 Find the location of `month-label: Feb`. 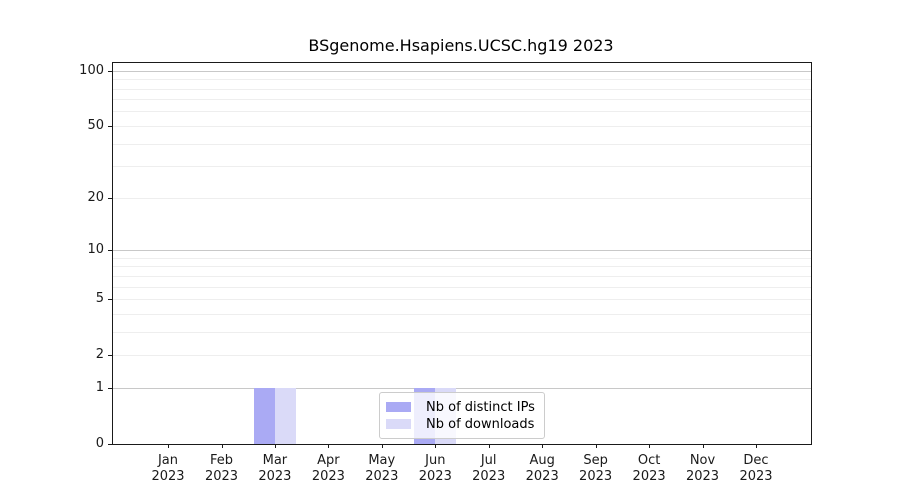

month-label: Feb is located at coordinates (221, 460).